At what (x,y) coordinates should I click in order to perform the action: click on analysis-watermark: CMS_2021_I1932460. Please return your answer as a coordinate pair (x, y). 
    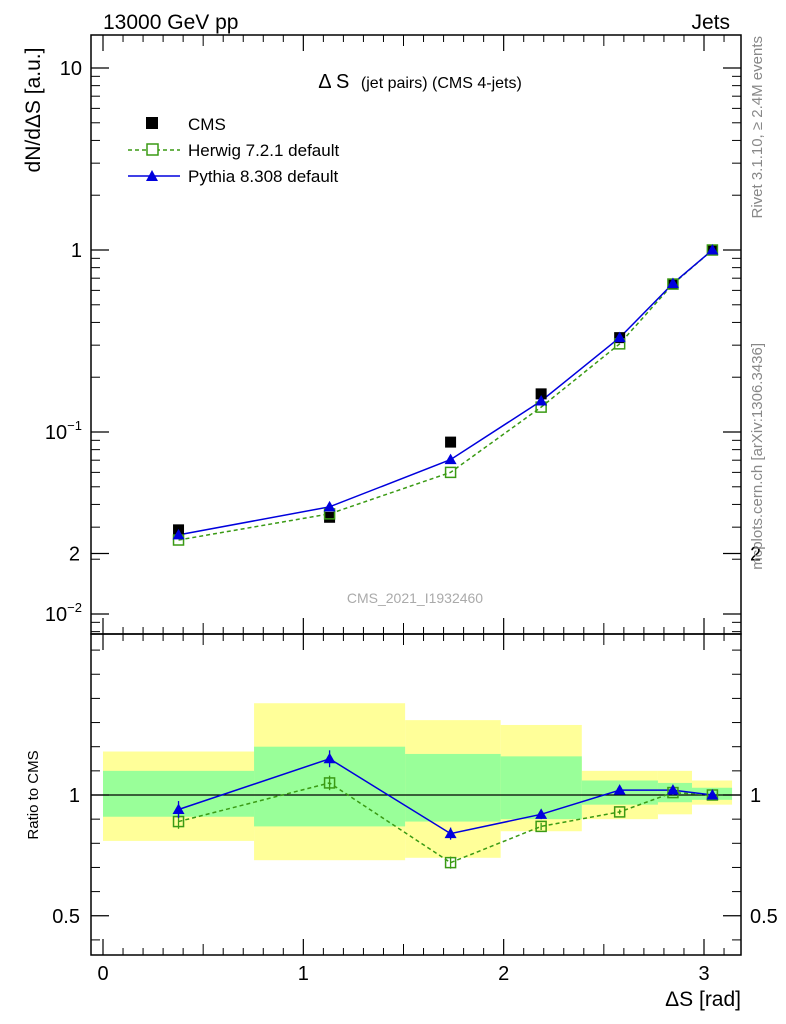
    Looking at the image, I should click on (415, 598).